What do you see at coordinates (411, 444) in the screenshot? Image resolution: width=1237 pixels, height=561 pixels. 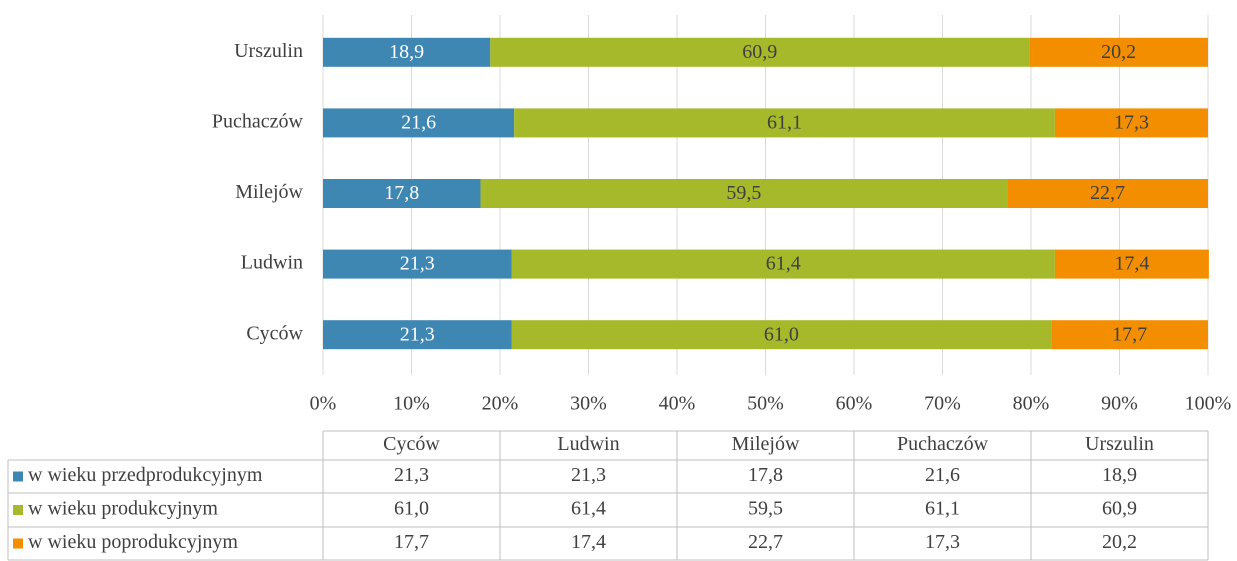 I see `table-header: Cyców` at bounding box center [411, 444].